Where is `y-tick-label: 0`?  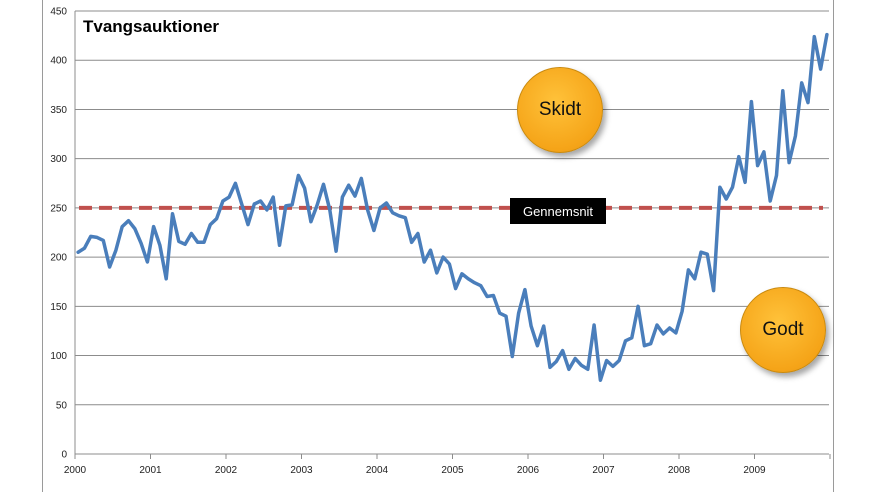 y-tick-label: 0 is located at coordinates (64, 455).